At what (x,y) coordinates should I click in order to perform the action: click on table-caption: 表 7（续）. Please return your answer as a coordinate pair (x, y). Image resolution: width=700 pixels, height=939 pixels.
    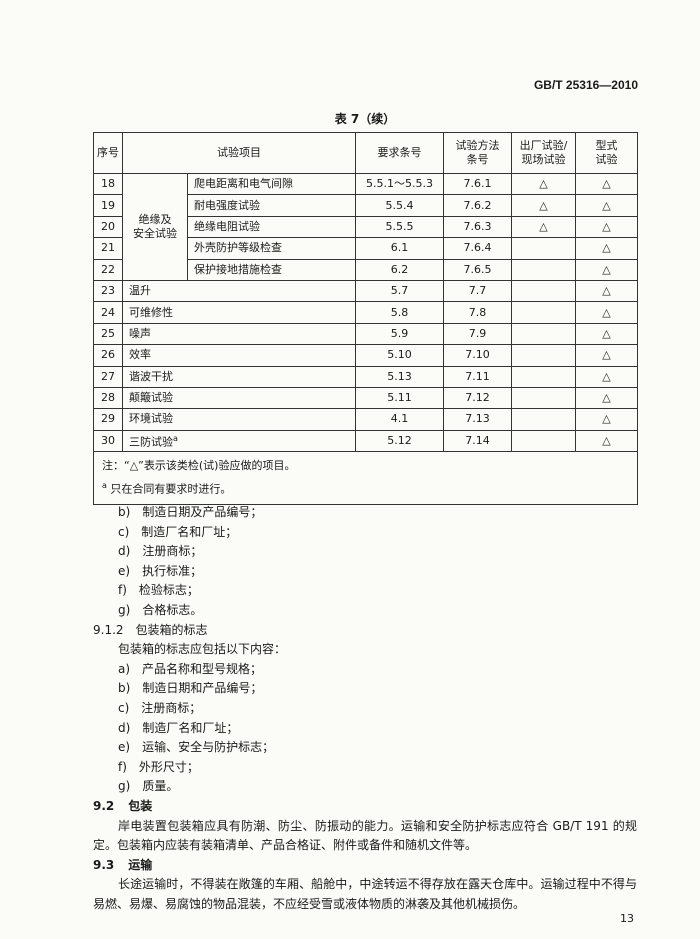
    Looking at the image, I should click on (365, 119).